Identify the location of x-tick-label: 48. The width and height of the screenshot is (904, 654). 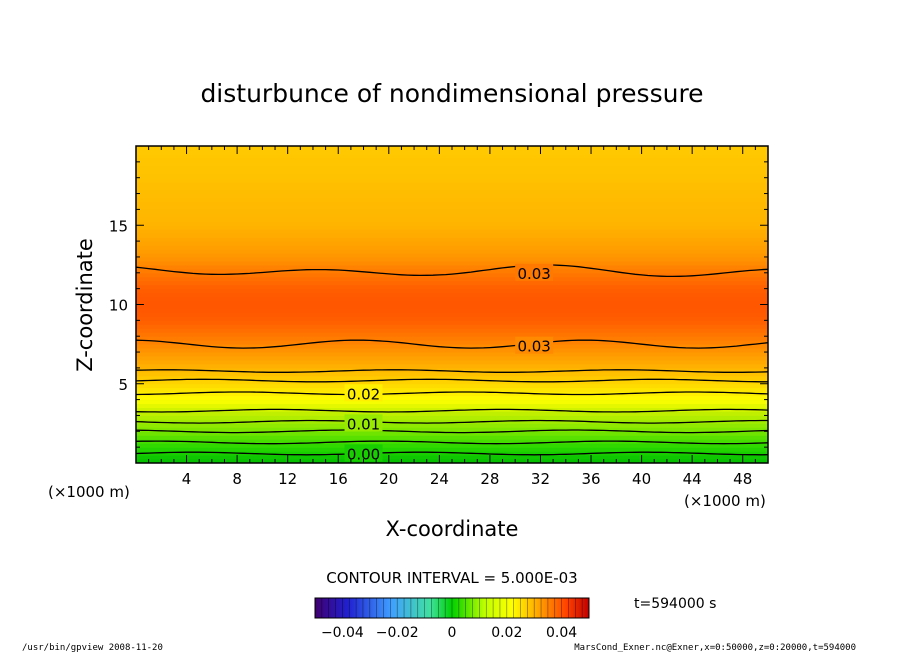
(742, 479).